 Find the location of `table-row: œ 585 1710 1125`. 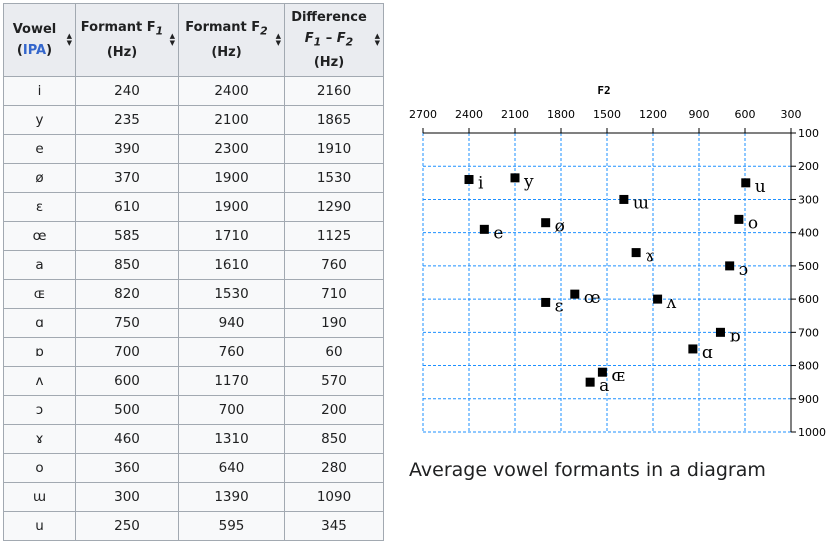

table-row: œ 585 1710 1125 is located at coordinates (193, 236).